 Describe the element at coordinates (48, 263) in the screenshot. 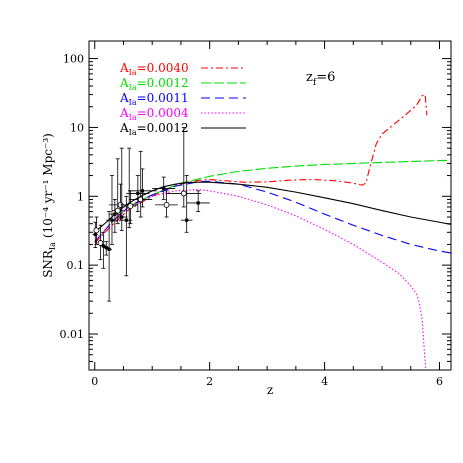

I see `y-axis-title-main: SNR` at that location.